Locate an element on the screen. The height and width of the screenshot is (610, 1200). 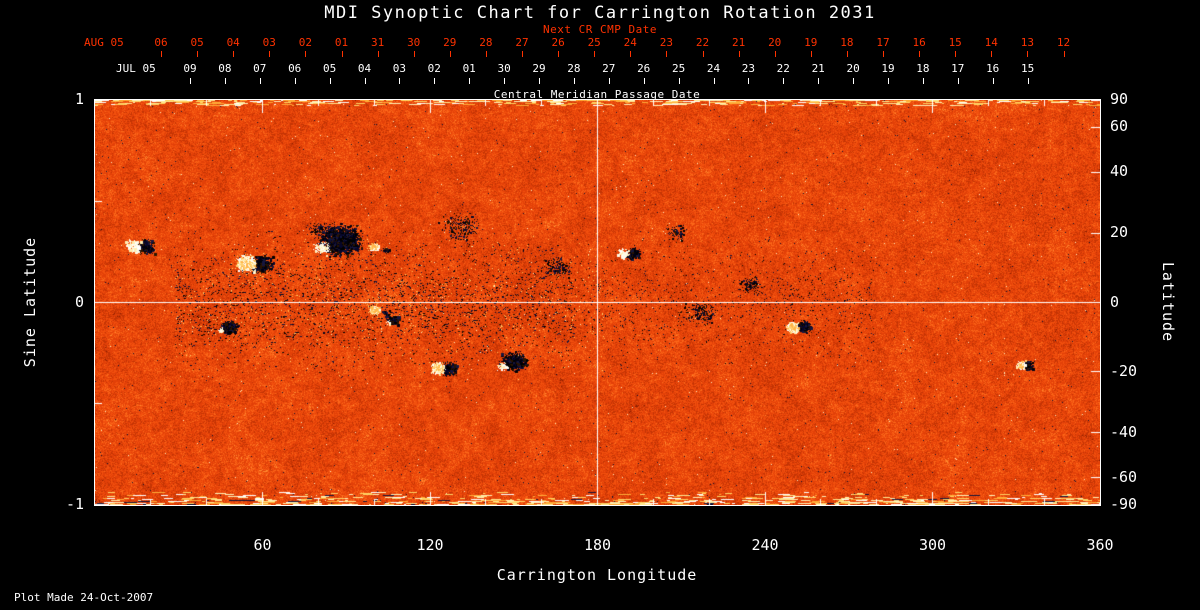
x-tick-label: 180 is located at coordinates (597, 545).